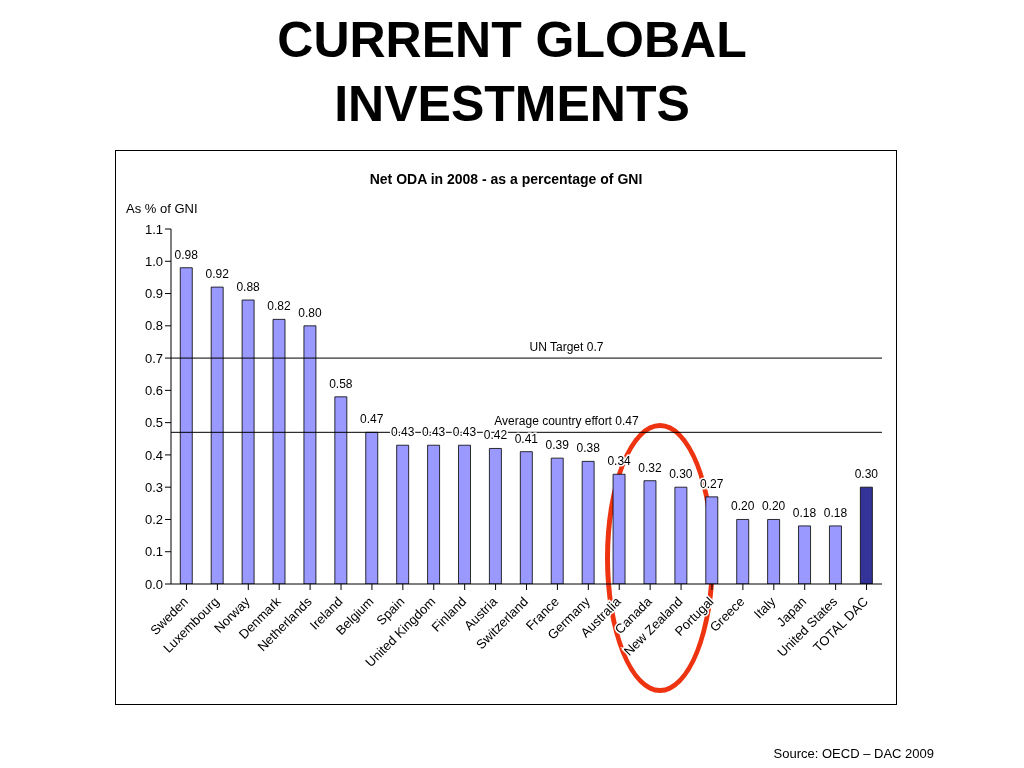 This screenshot has width=1024, height=768. Describe the element at coordinates (506, 179) in the screenshot. I see `chart-subtitle: Net ODA in 2008 - as a percentage of GNI` at that location.